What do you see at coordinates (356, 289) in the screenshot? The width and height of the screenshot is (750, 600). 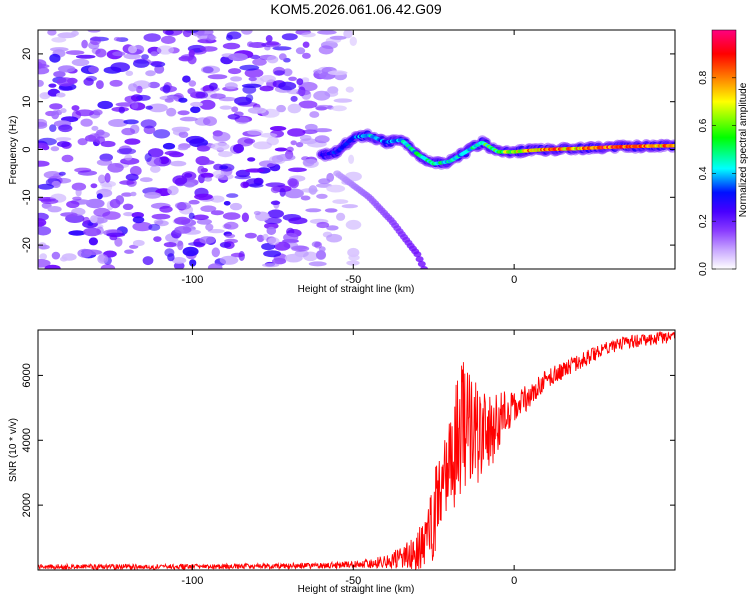 I see `heatmap-xlabel: Height of straight line (km)` at bounding box center [356, 289].